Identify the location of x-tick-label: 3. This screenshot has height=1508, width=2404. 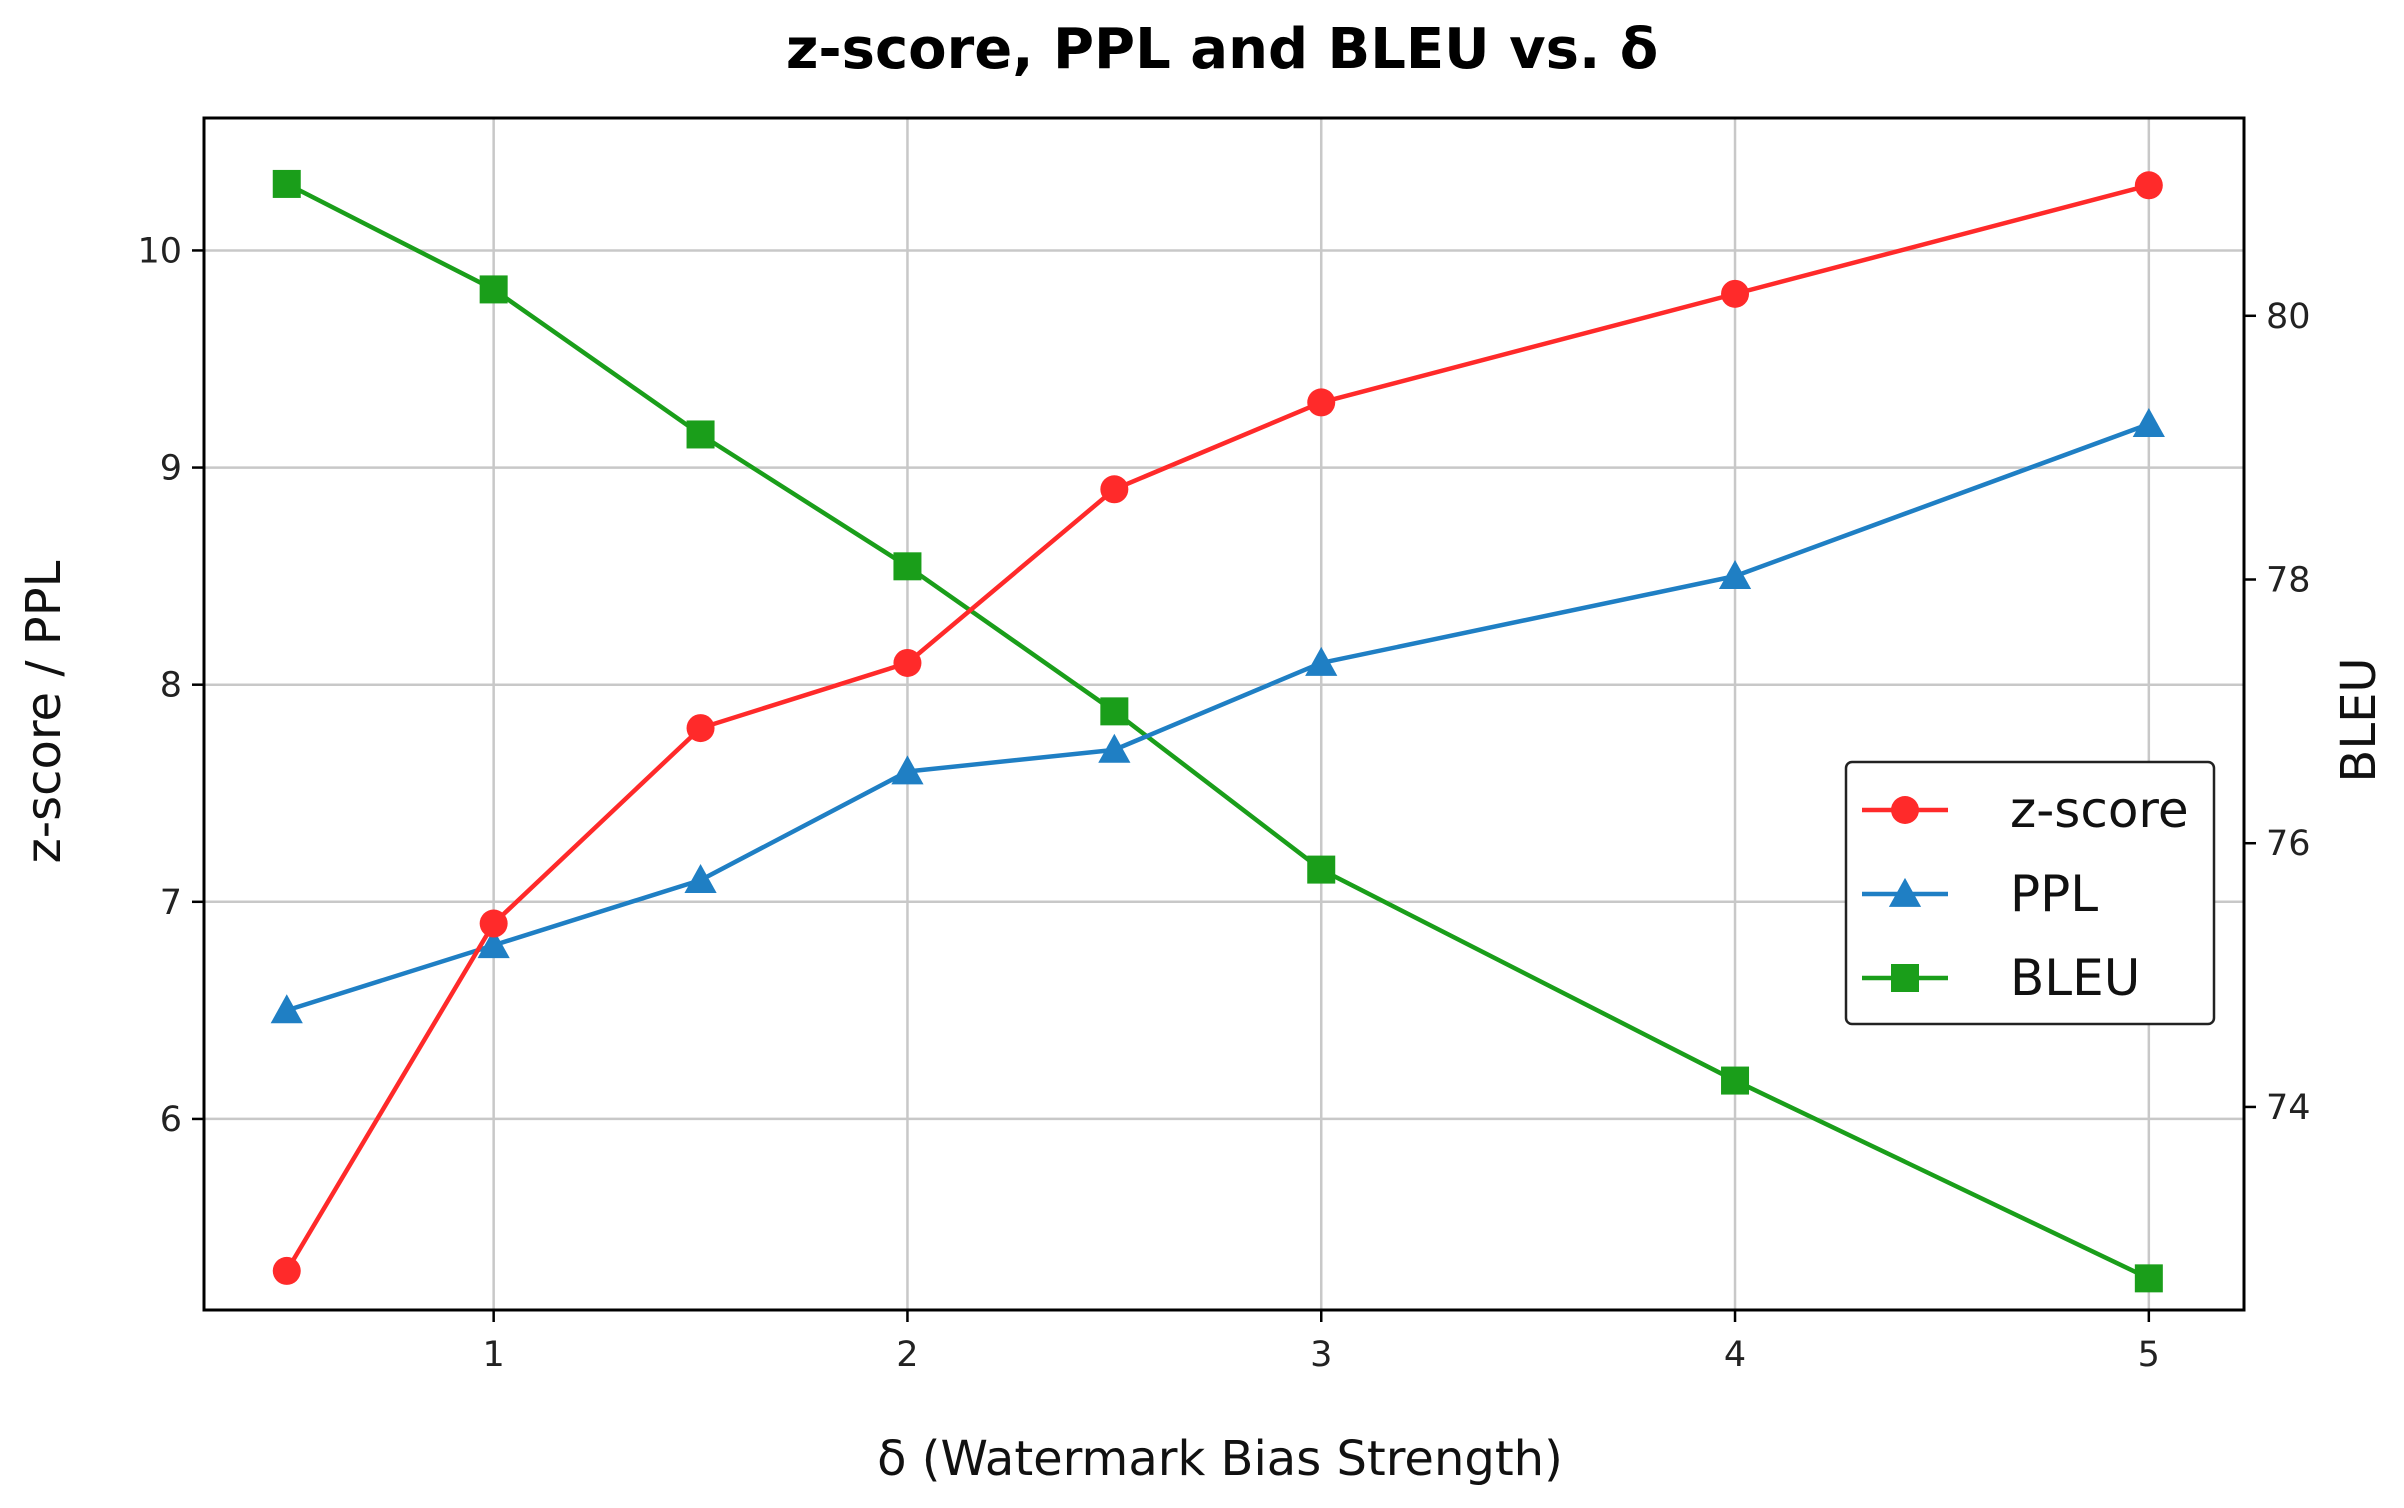
(1321, 1355).